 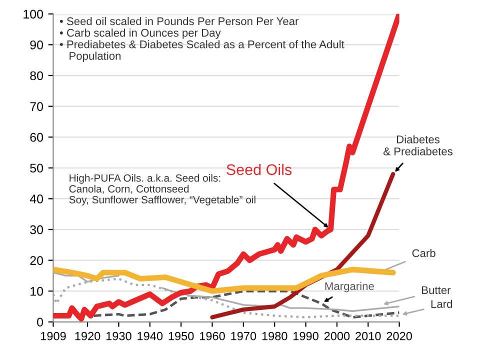 What do you see at coordinates (37, 137) in the screenshot?
I see `y-tick-label: 60` at bounding box center [37, 137].